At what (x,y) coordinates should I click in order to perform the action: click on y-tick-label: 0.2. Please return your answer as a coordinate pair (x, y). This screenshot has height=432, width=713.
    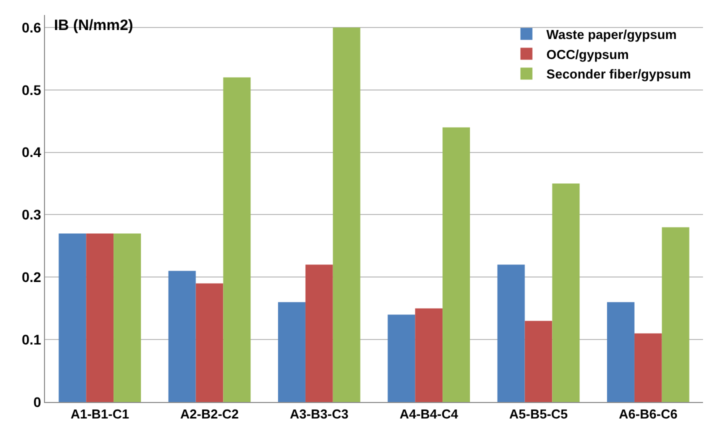
    Looking at the image, I should click on (32, 277).